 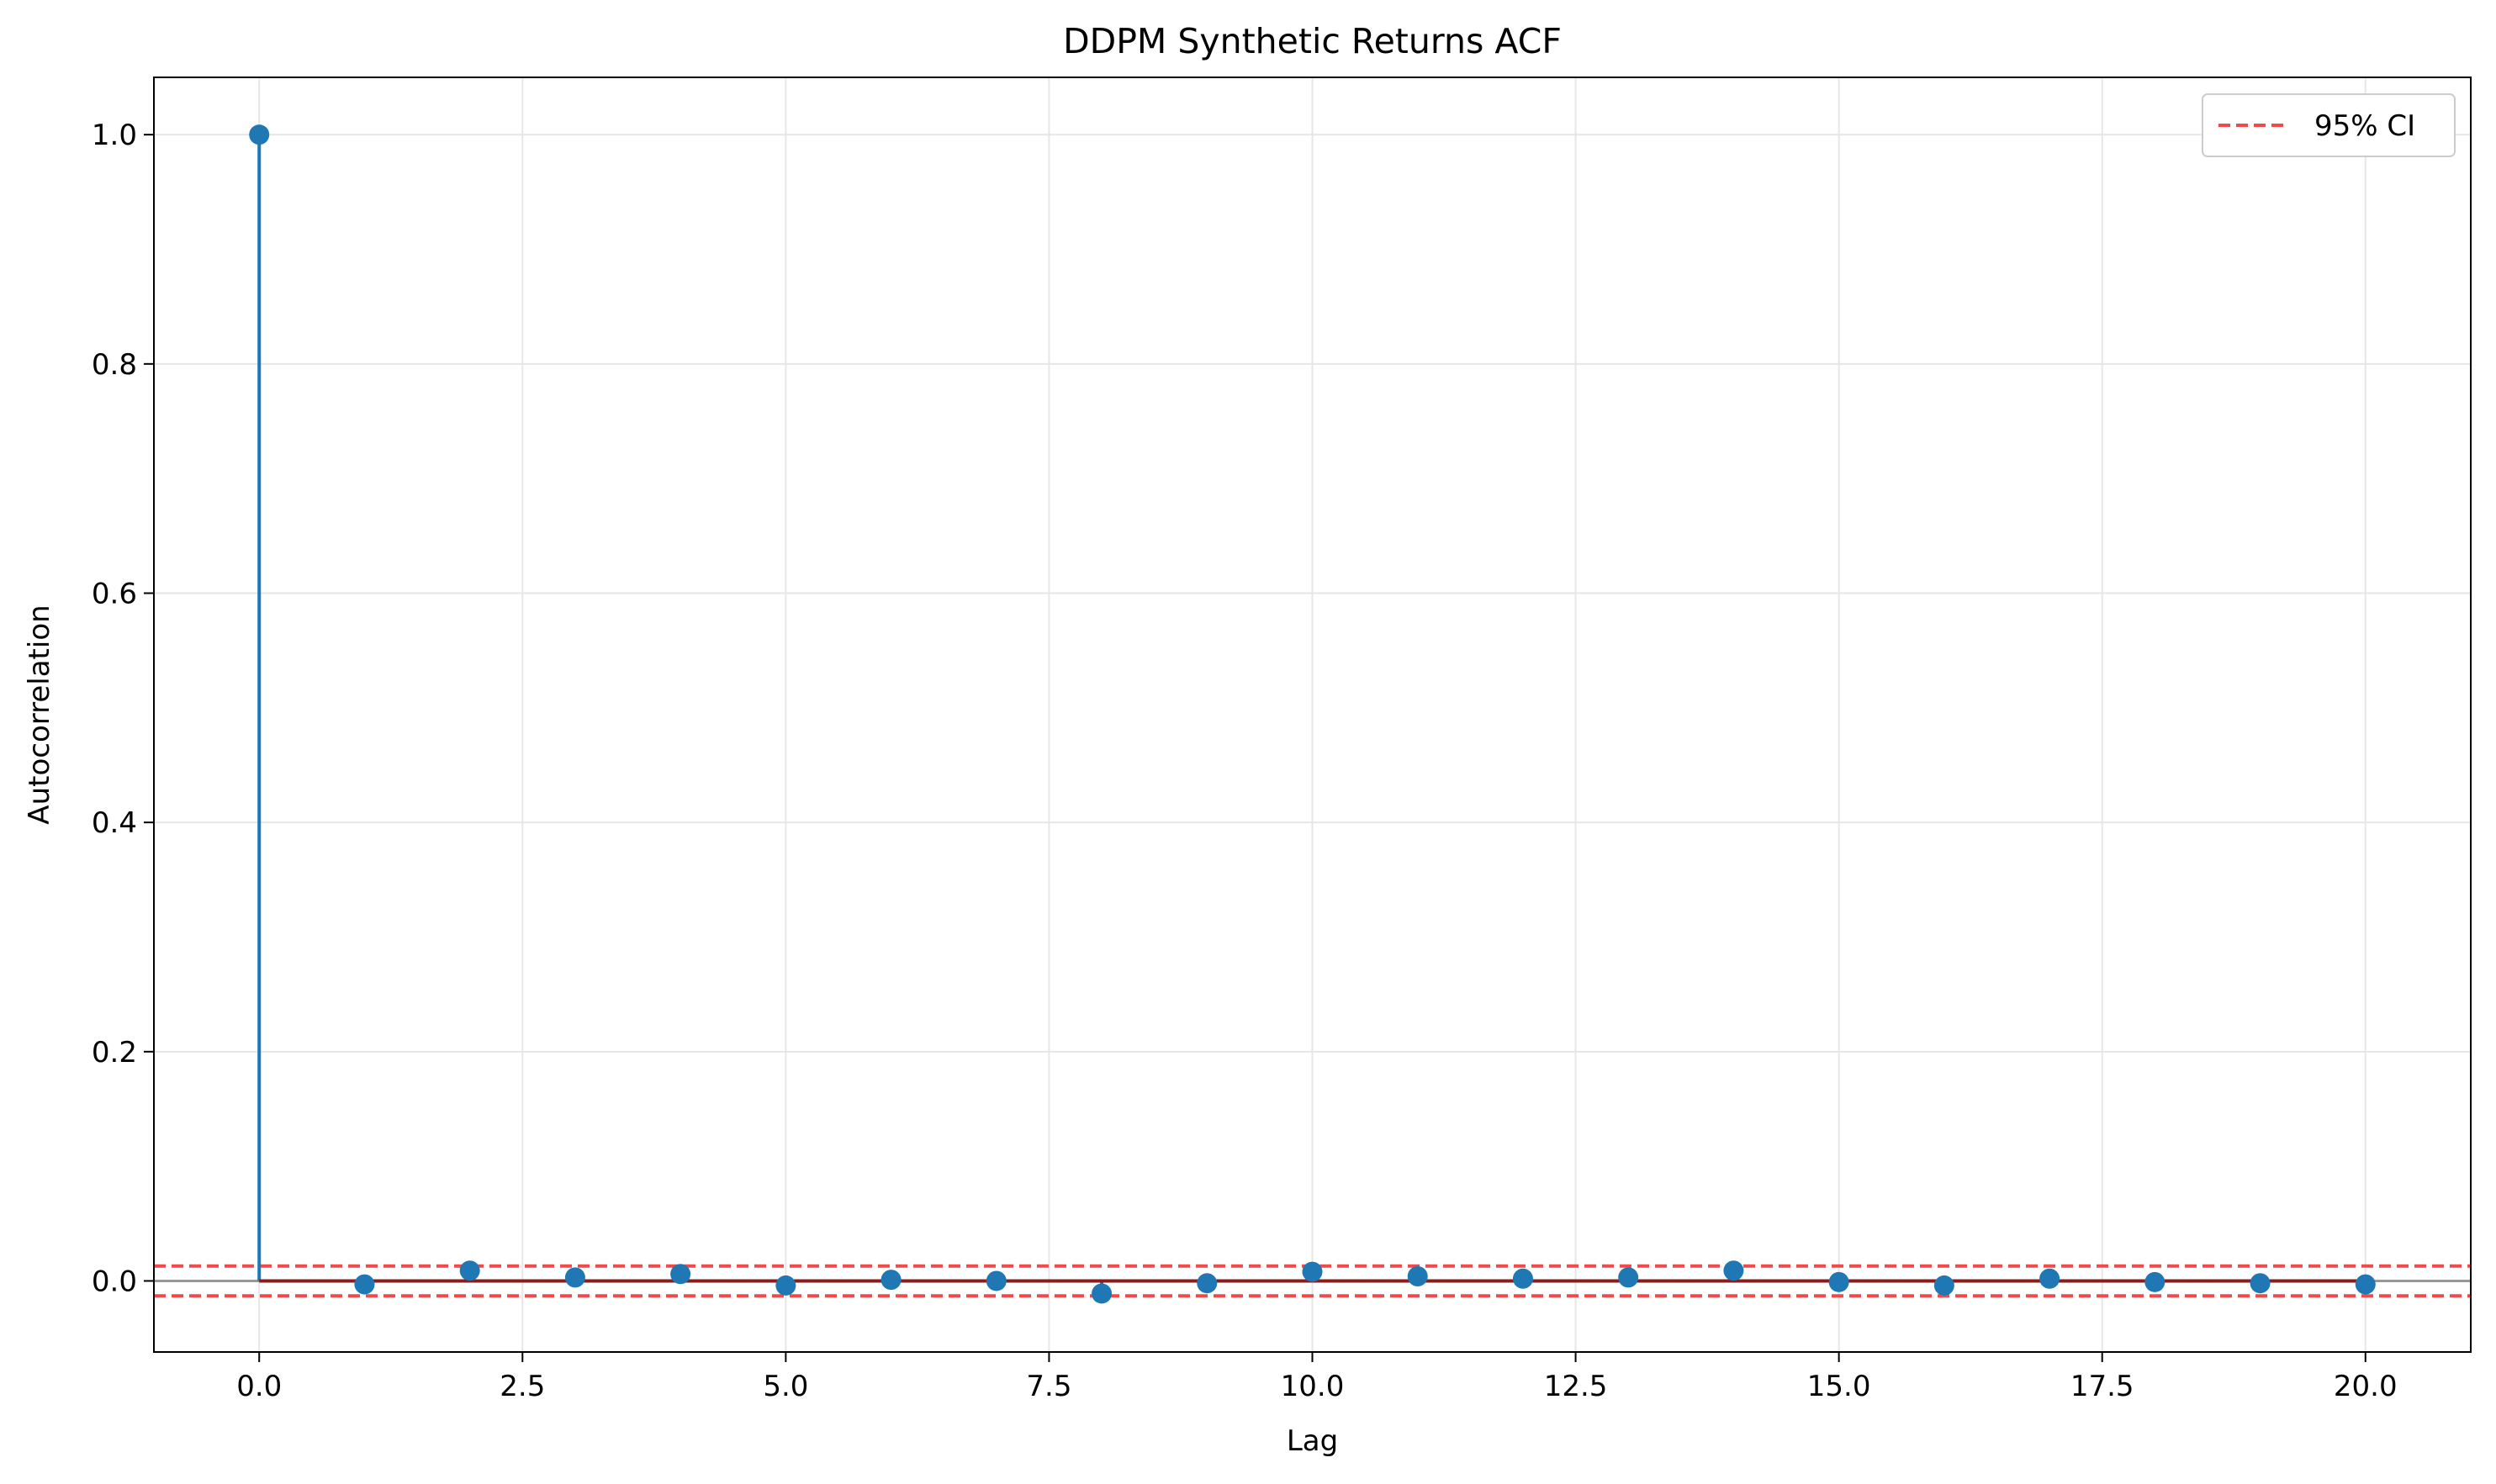 I want to click on x-tick-label: 15.0, so click(x=1839, y=1386).